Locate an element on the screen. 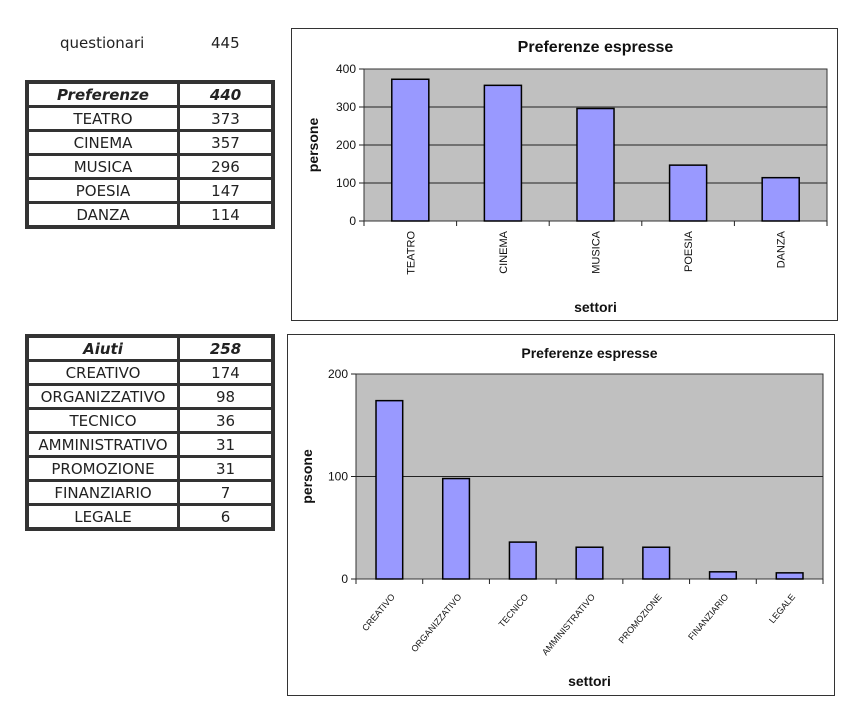 Image resolution: width=855 pixels, height=706 pixels. x-tick-label: TECNICO is located at coordinates (514, 610).